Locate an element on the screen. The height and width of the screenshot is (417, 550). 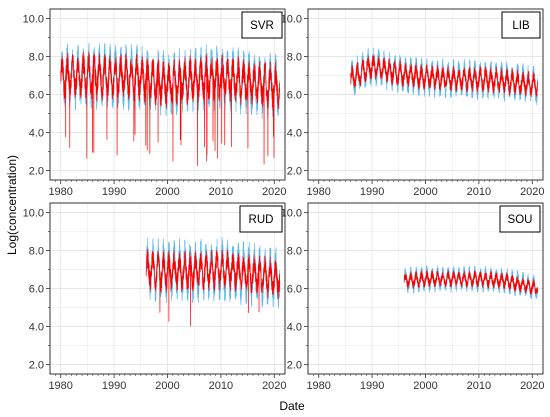
panel-title: LIB is located at coordinates (521, 26).